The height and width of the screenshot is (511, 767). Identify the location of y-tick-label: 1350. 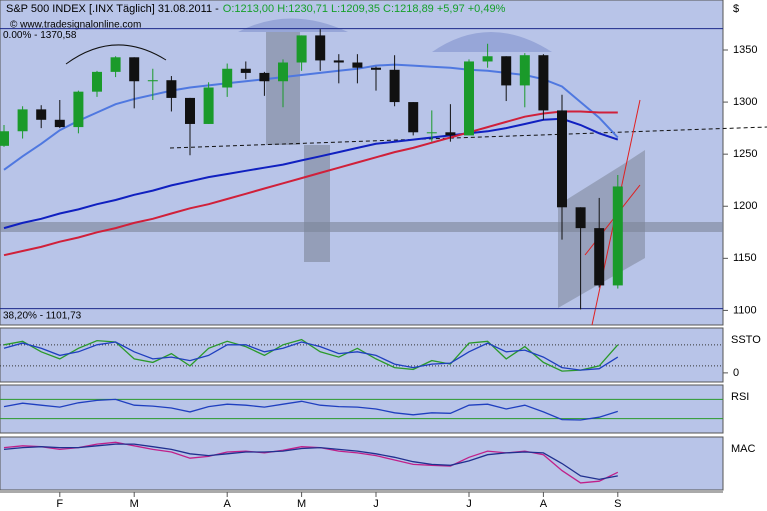
(745, 50).